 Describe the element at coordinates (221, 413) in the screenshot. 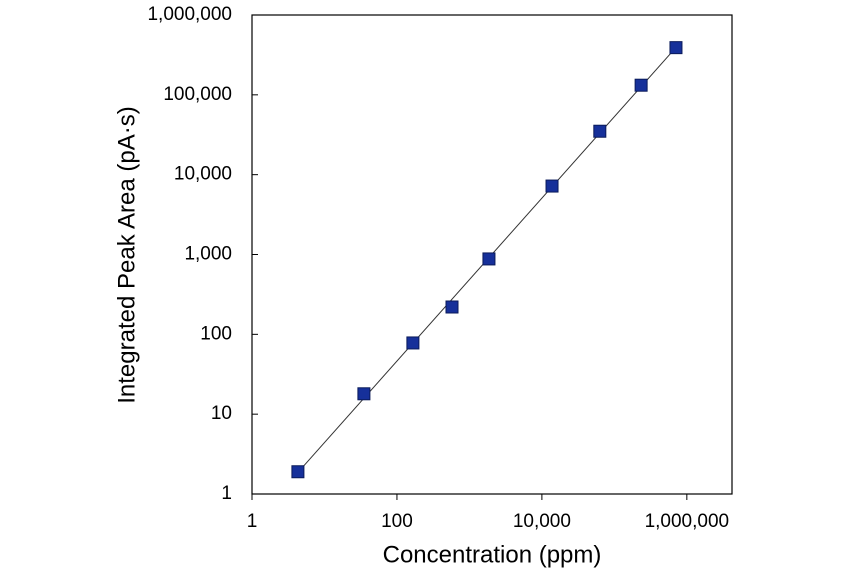

I see `y-tick-label: 10` at that location.